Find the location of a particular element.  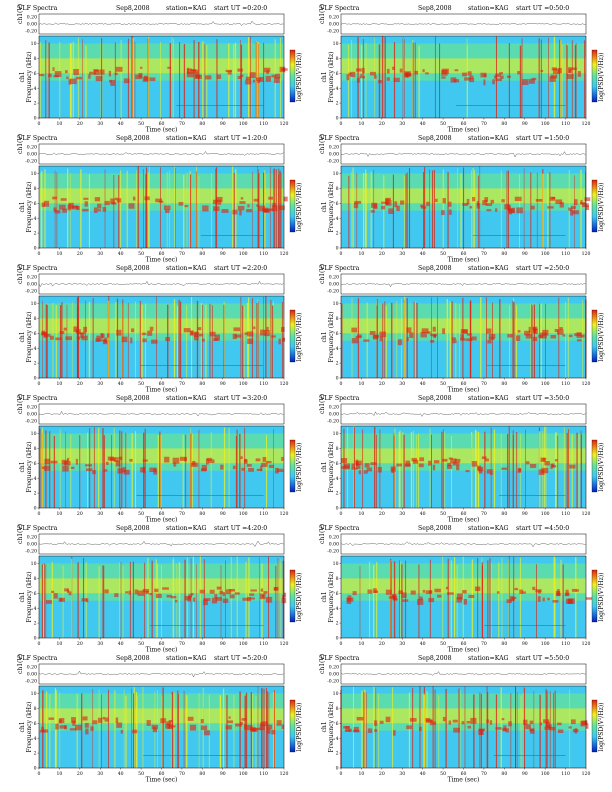

y-tick-label: 10 is located at coordinates (34, 694).